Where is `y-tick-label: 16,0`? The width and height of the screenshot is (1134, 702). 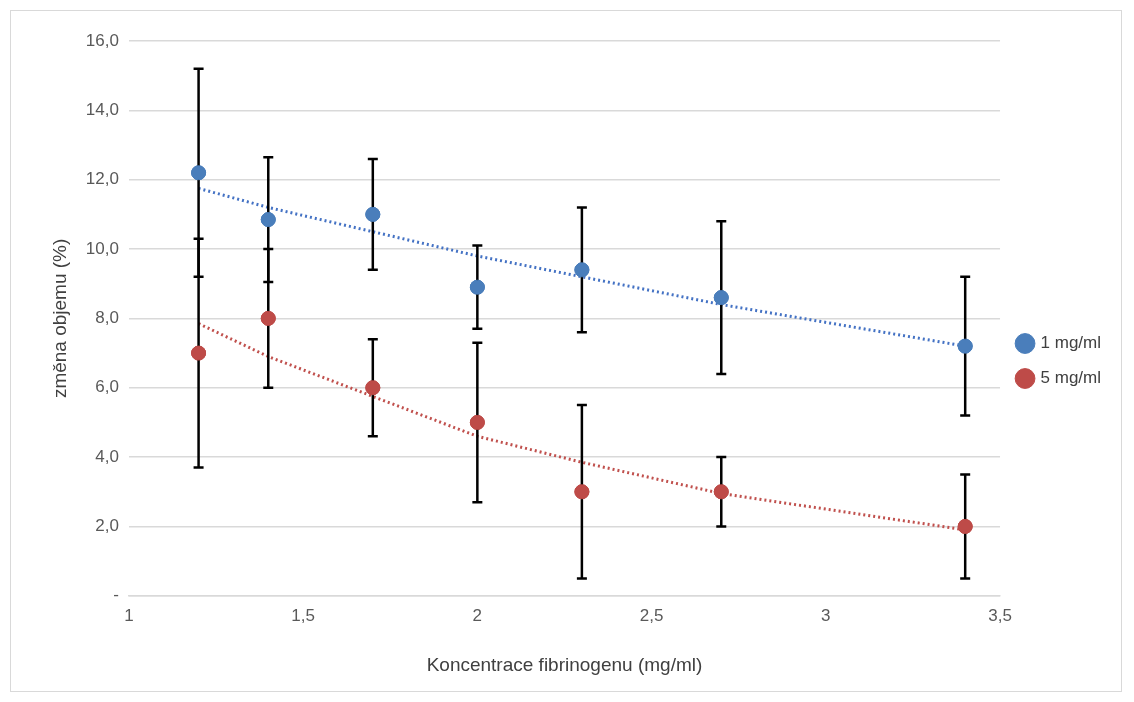
y-tick-label: 16,0 is located at coordinates (102, 40).